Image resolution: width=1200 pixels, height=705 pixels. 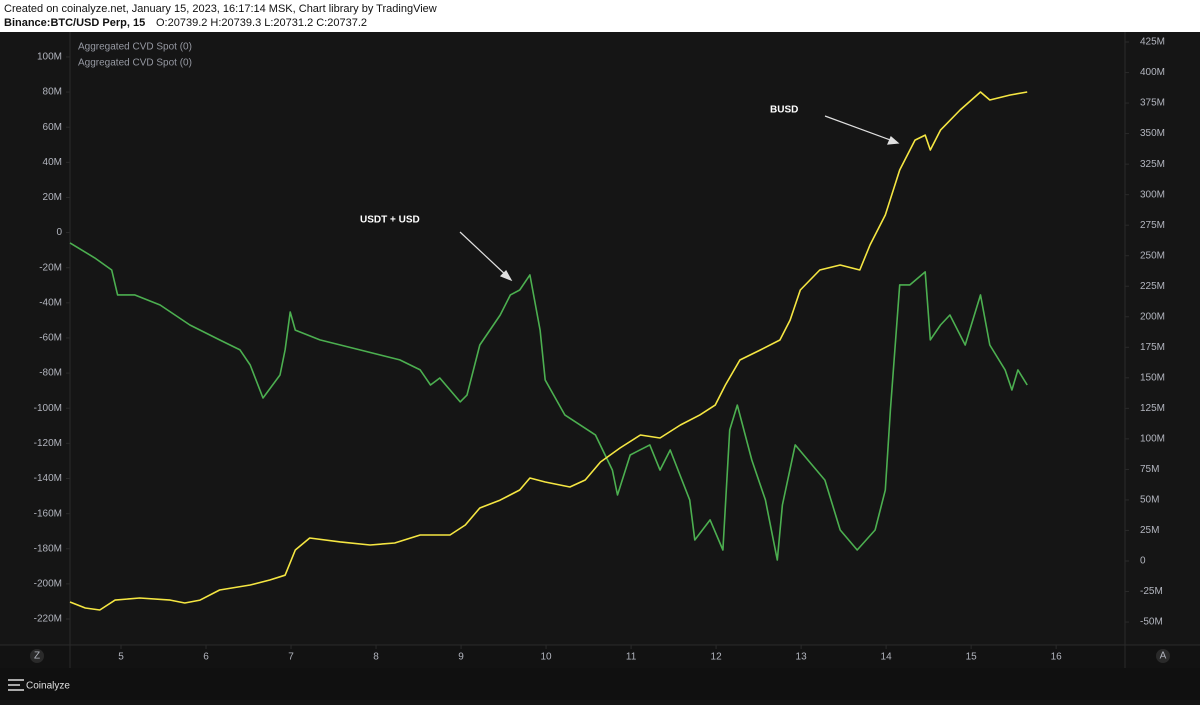 What do you see at coordinates (802, 657) in the screenshot?
I see `x-tick-label: 13` at bounding box center [802, 657].